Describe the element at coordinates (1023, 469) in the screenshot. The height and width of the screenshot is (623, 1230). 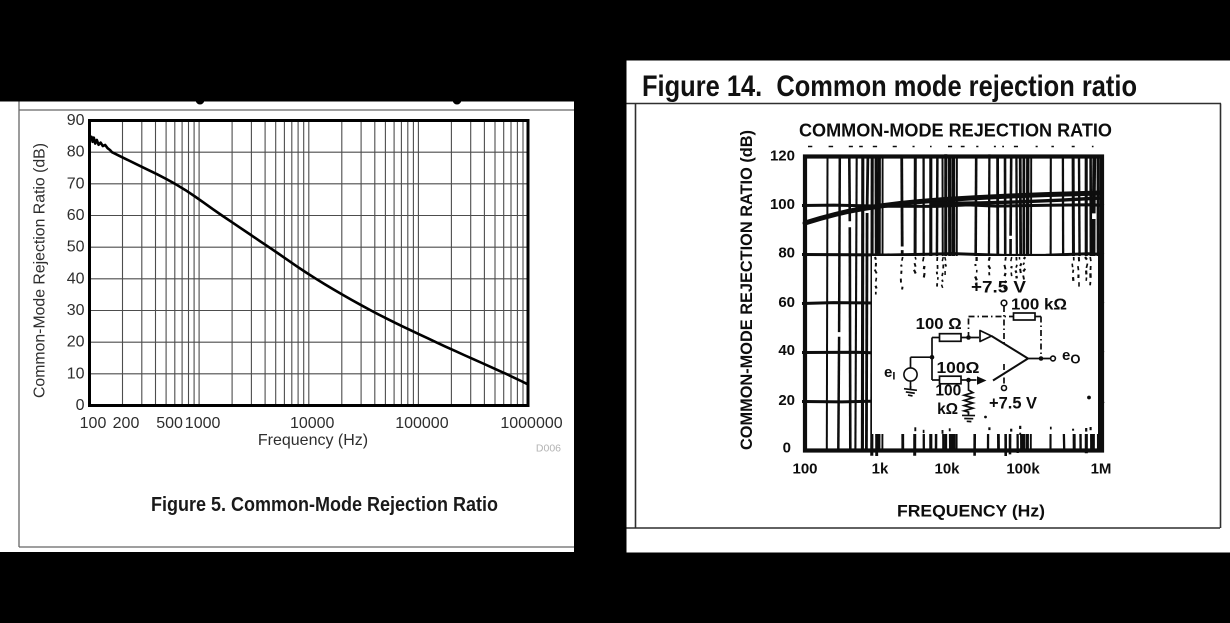
I see `svg-text: 100k` at that location.